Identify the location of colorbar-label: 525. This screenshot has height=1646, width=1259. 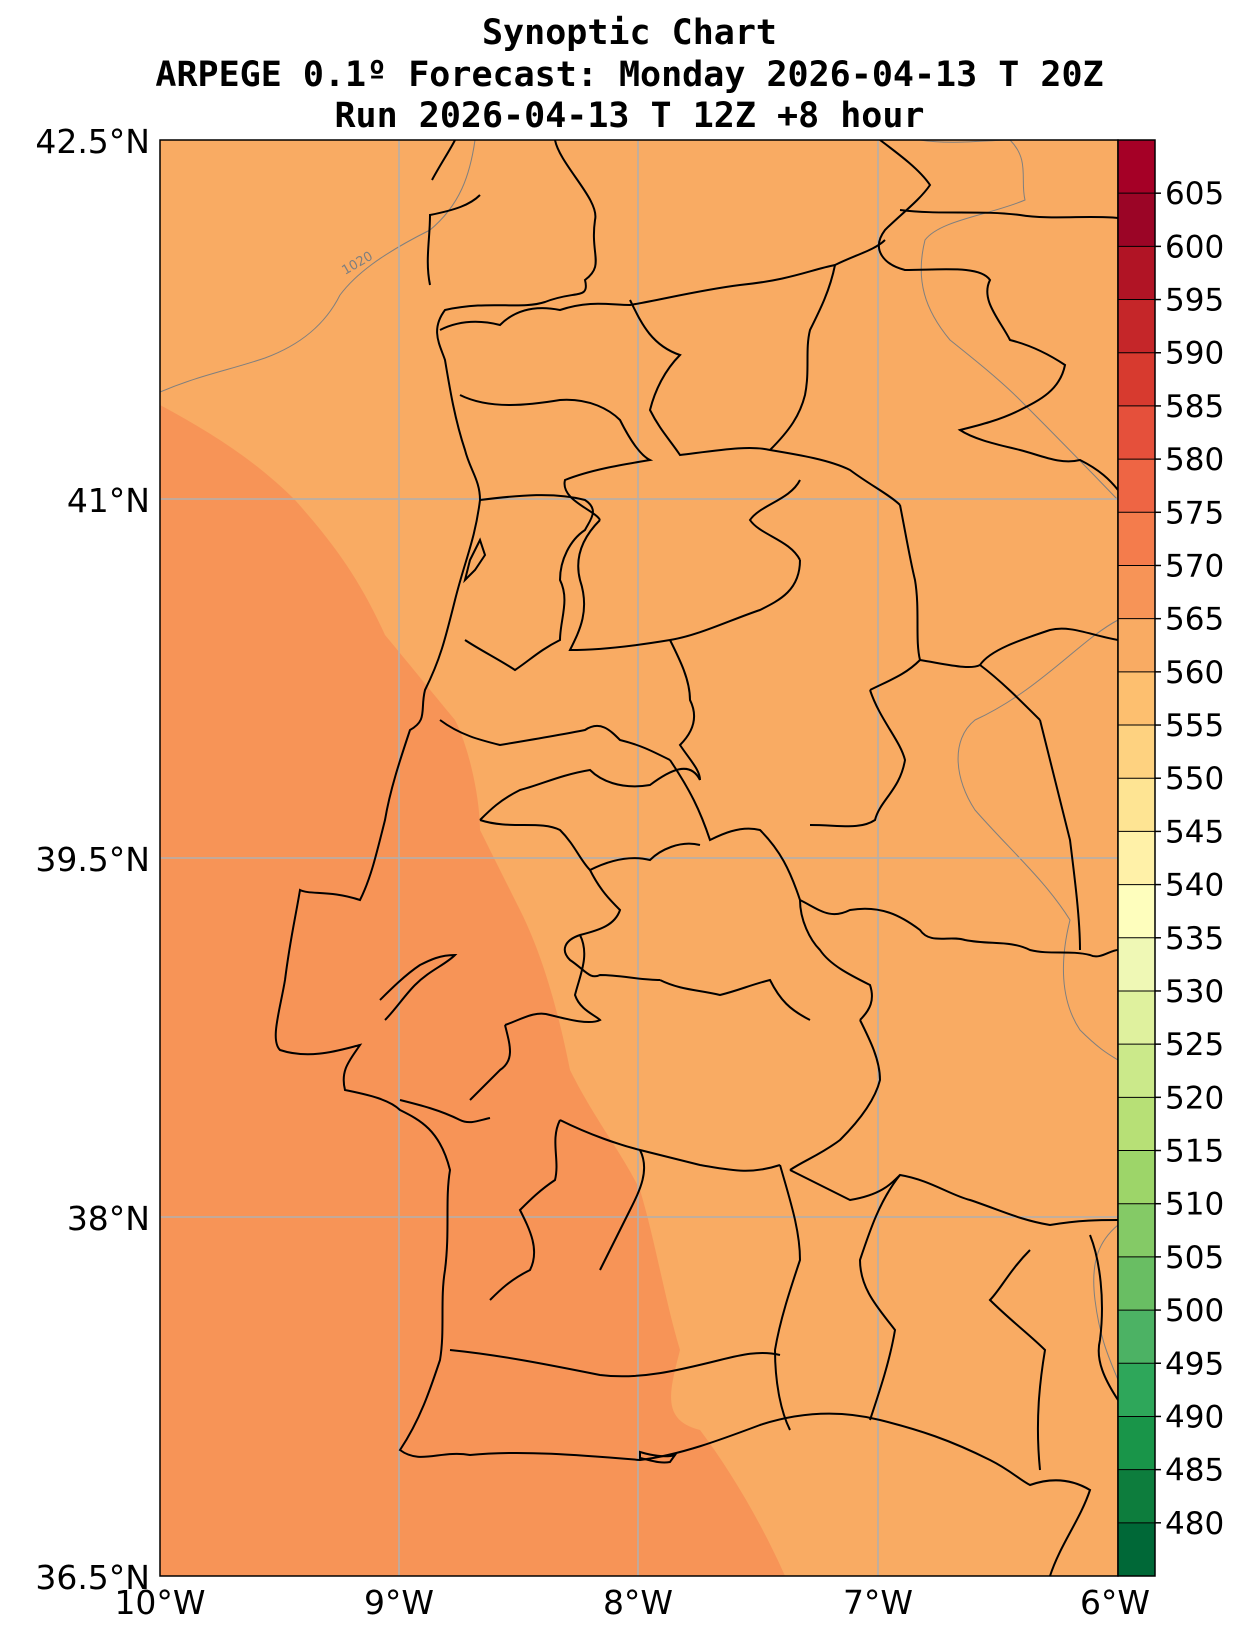
(1194, 1045).